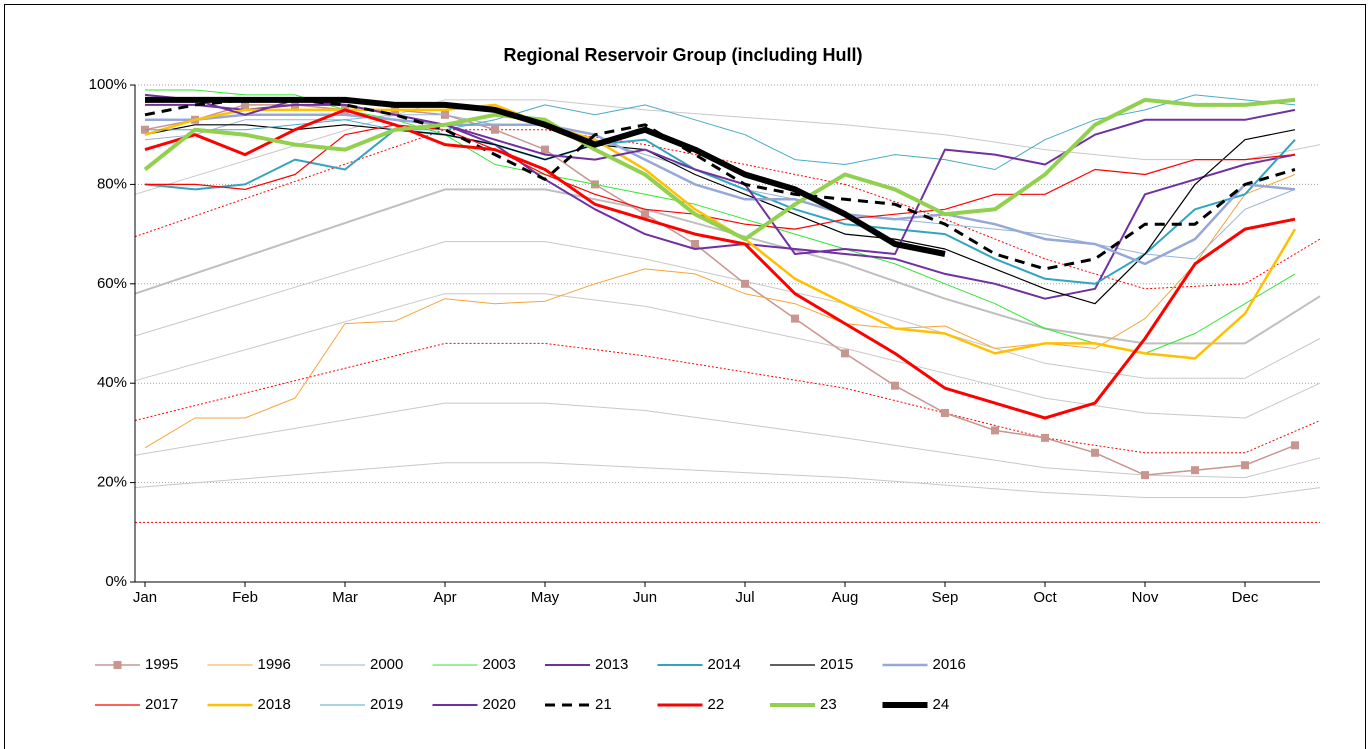 This screenshot has width=1370, height=749. Describe the element at coordinates (603, 704) in the screenshot. I see `legend-label: 21` at that location.